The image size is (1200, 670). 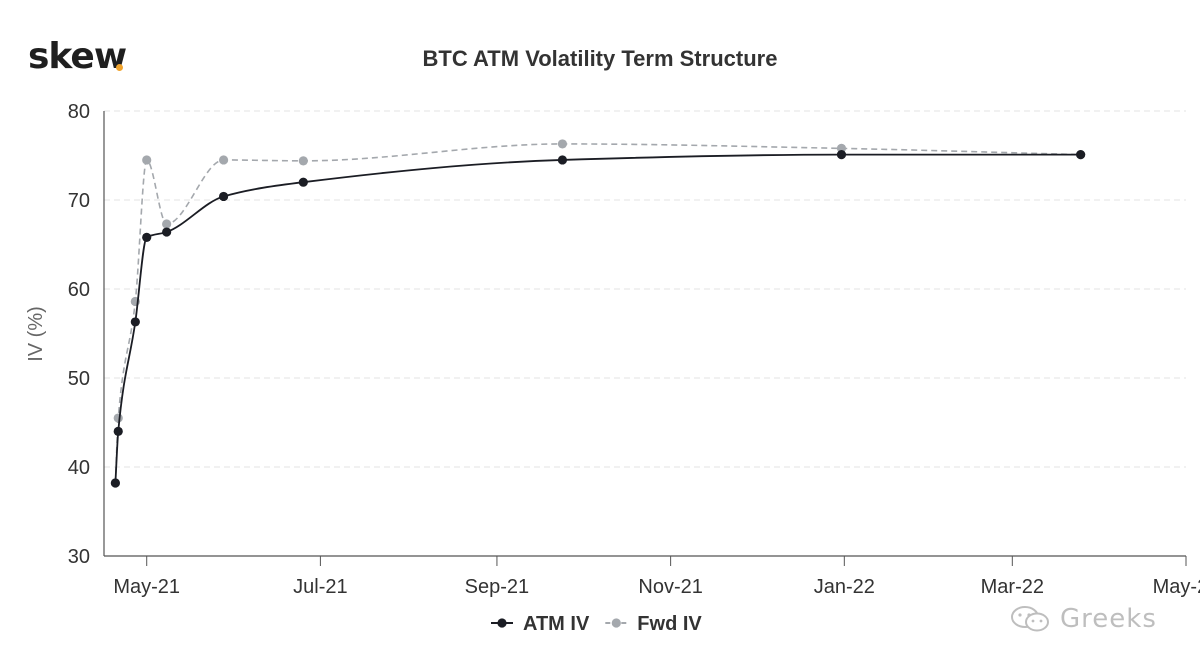 What do you see at coordinates (556, 624) in the screenshot?
I see `legend-label: ATM IV` at bounding box center [556, 624].